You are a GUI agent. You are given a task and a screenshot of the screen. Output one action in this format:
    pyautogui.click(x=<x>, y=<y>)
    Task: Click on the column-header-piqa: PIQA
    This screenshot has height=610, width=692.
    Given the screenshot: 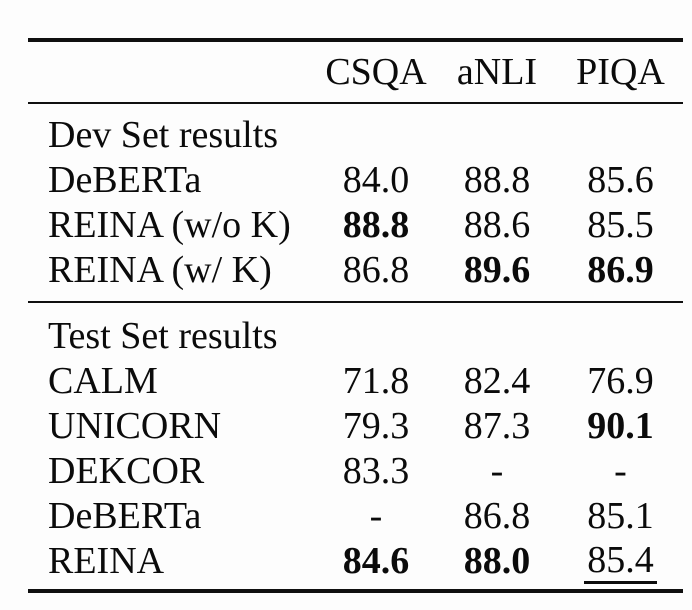 What is the action you would take?
    pyautogui.click(x=620, y=72)
    